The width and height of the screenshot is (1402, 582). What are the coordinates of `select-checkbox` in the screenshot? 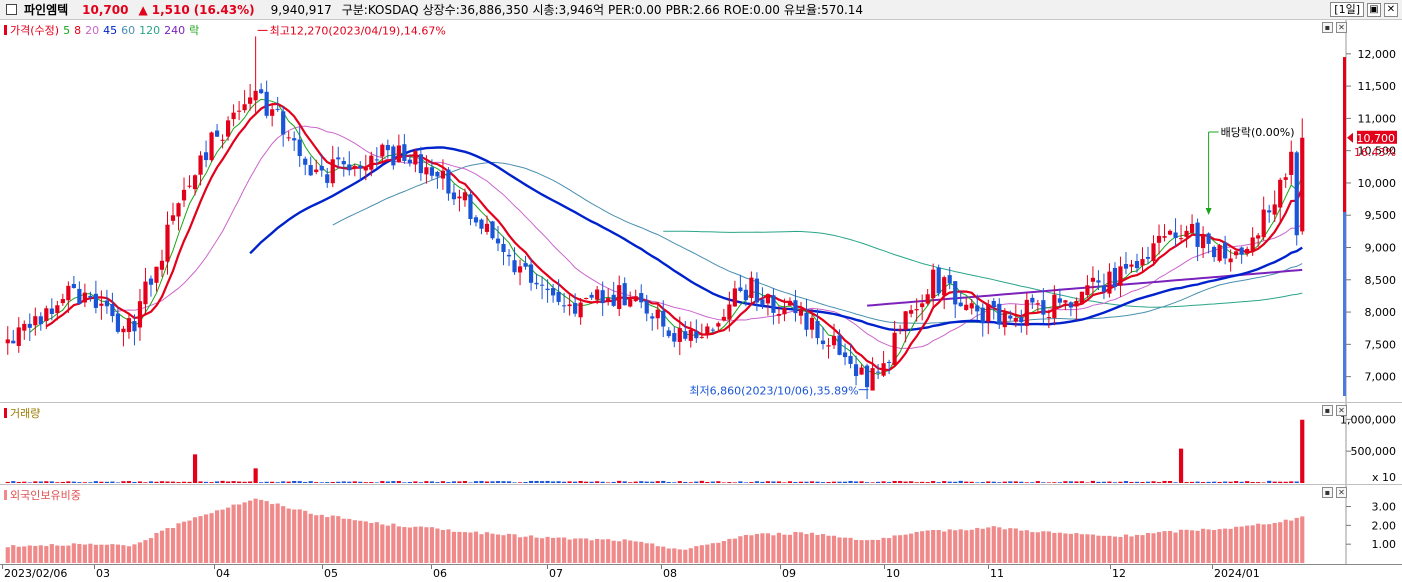 It's located at (11, 9).